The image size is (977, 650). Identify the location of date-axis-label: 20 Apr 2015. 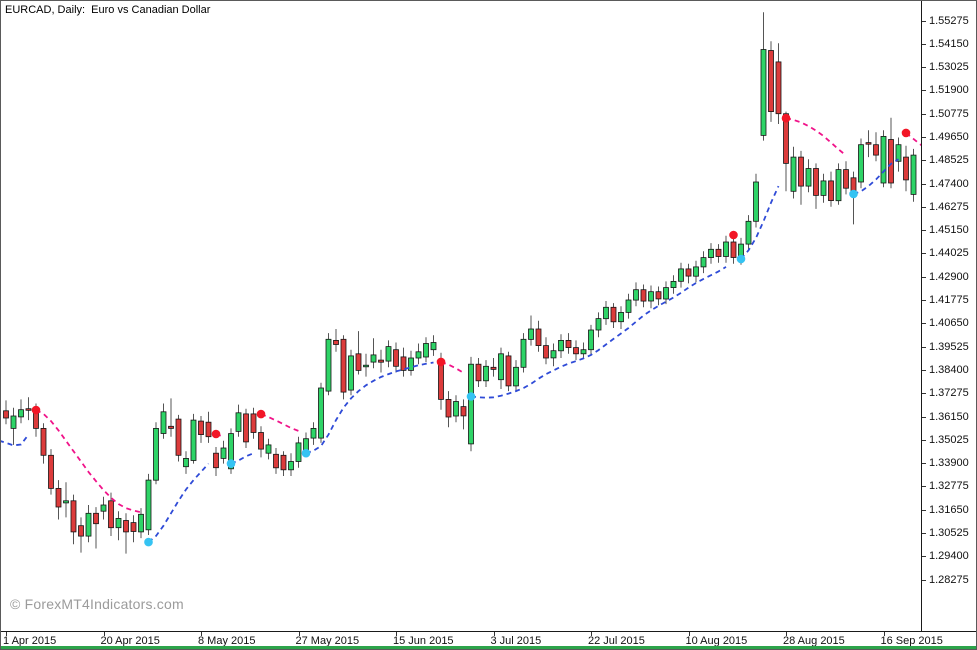
(130, 641).